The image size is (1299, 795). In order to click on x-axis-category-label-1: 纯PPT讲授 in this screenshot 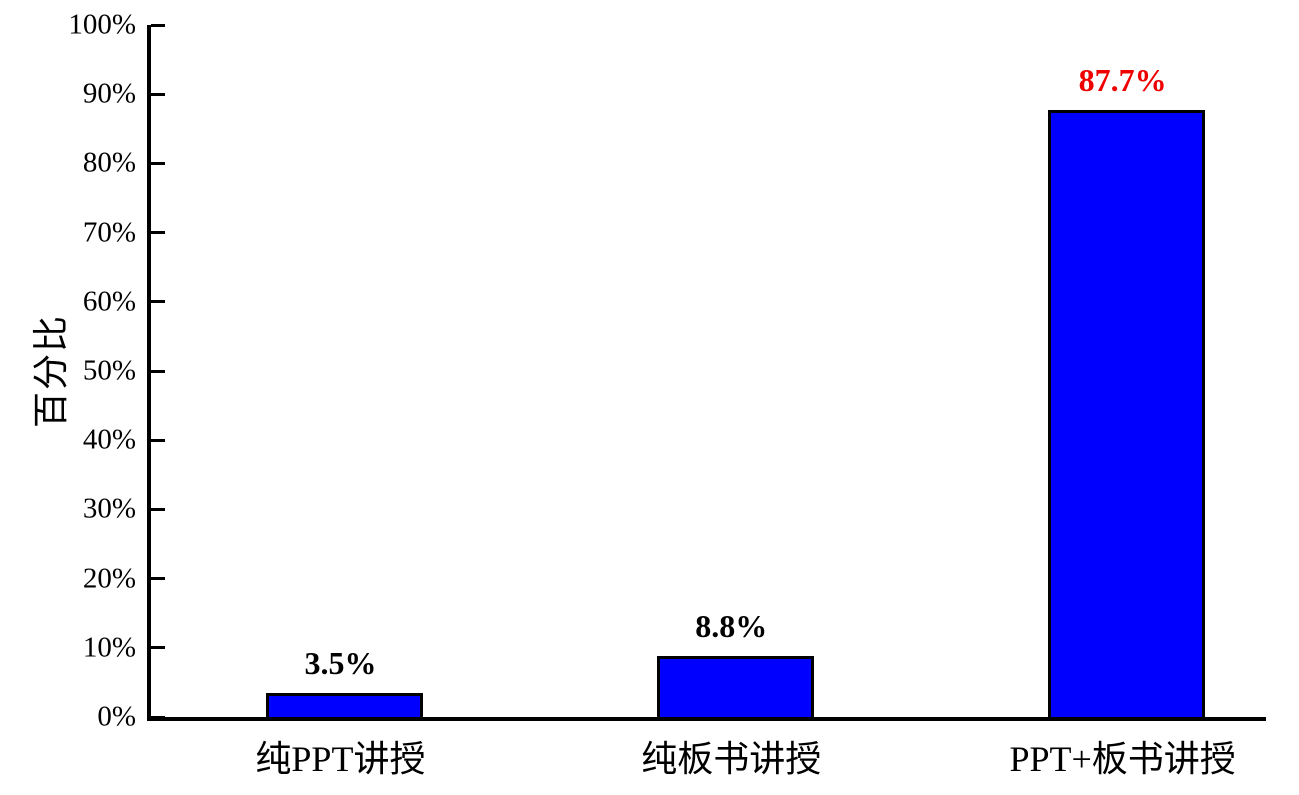, I will do `click(340, 759)`.